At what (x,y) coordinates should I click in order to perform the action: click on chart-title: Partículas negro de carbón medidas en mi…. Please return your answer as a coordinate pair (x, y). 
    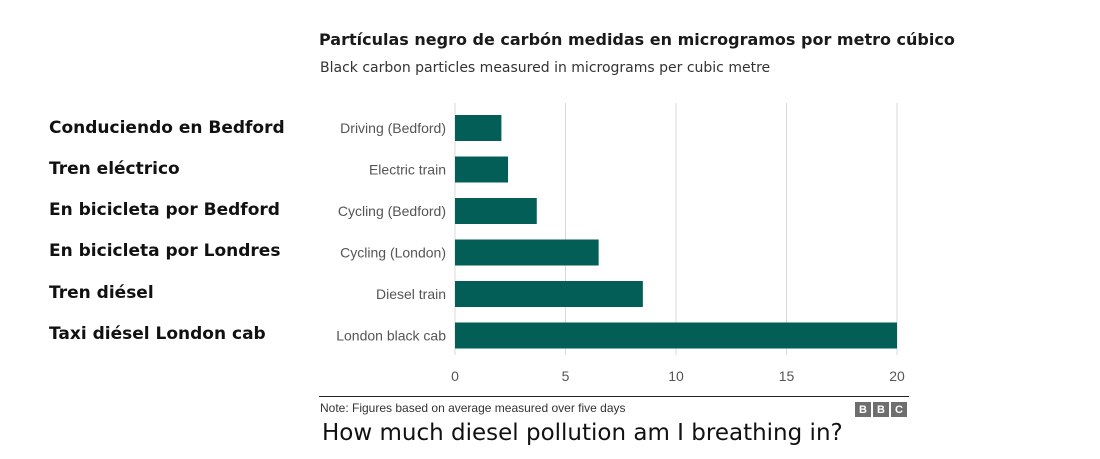
    Looking at the image, I should click on (637, 39).